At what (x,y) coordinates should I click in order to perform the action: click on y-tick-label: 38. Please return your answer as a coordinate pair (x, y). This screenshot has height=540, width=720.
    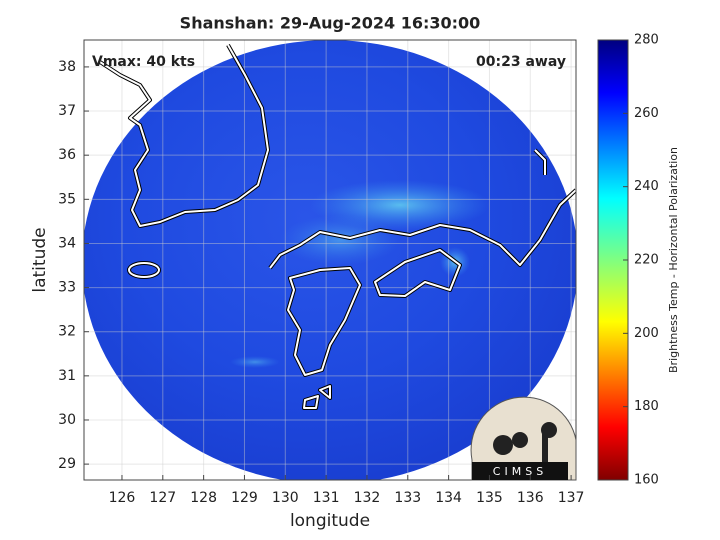
    Looking at the image, I should click on (67, 67).